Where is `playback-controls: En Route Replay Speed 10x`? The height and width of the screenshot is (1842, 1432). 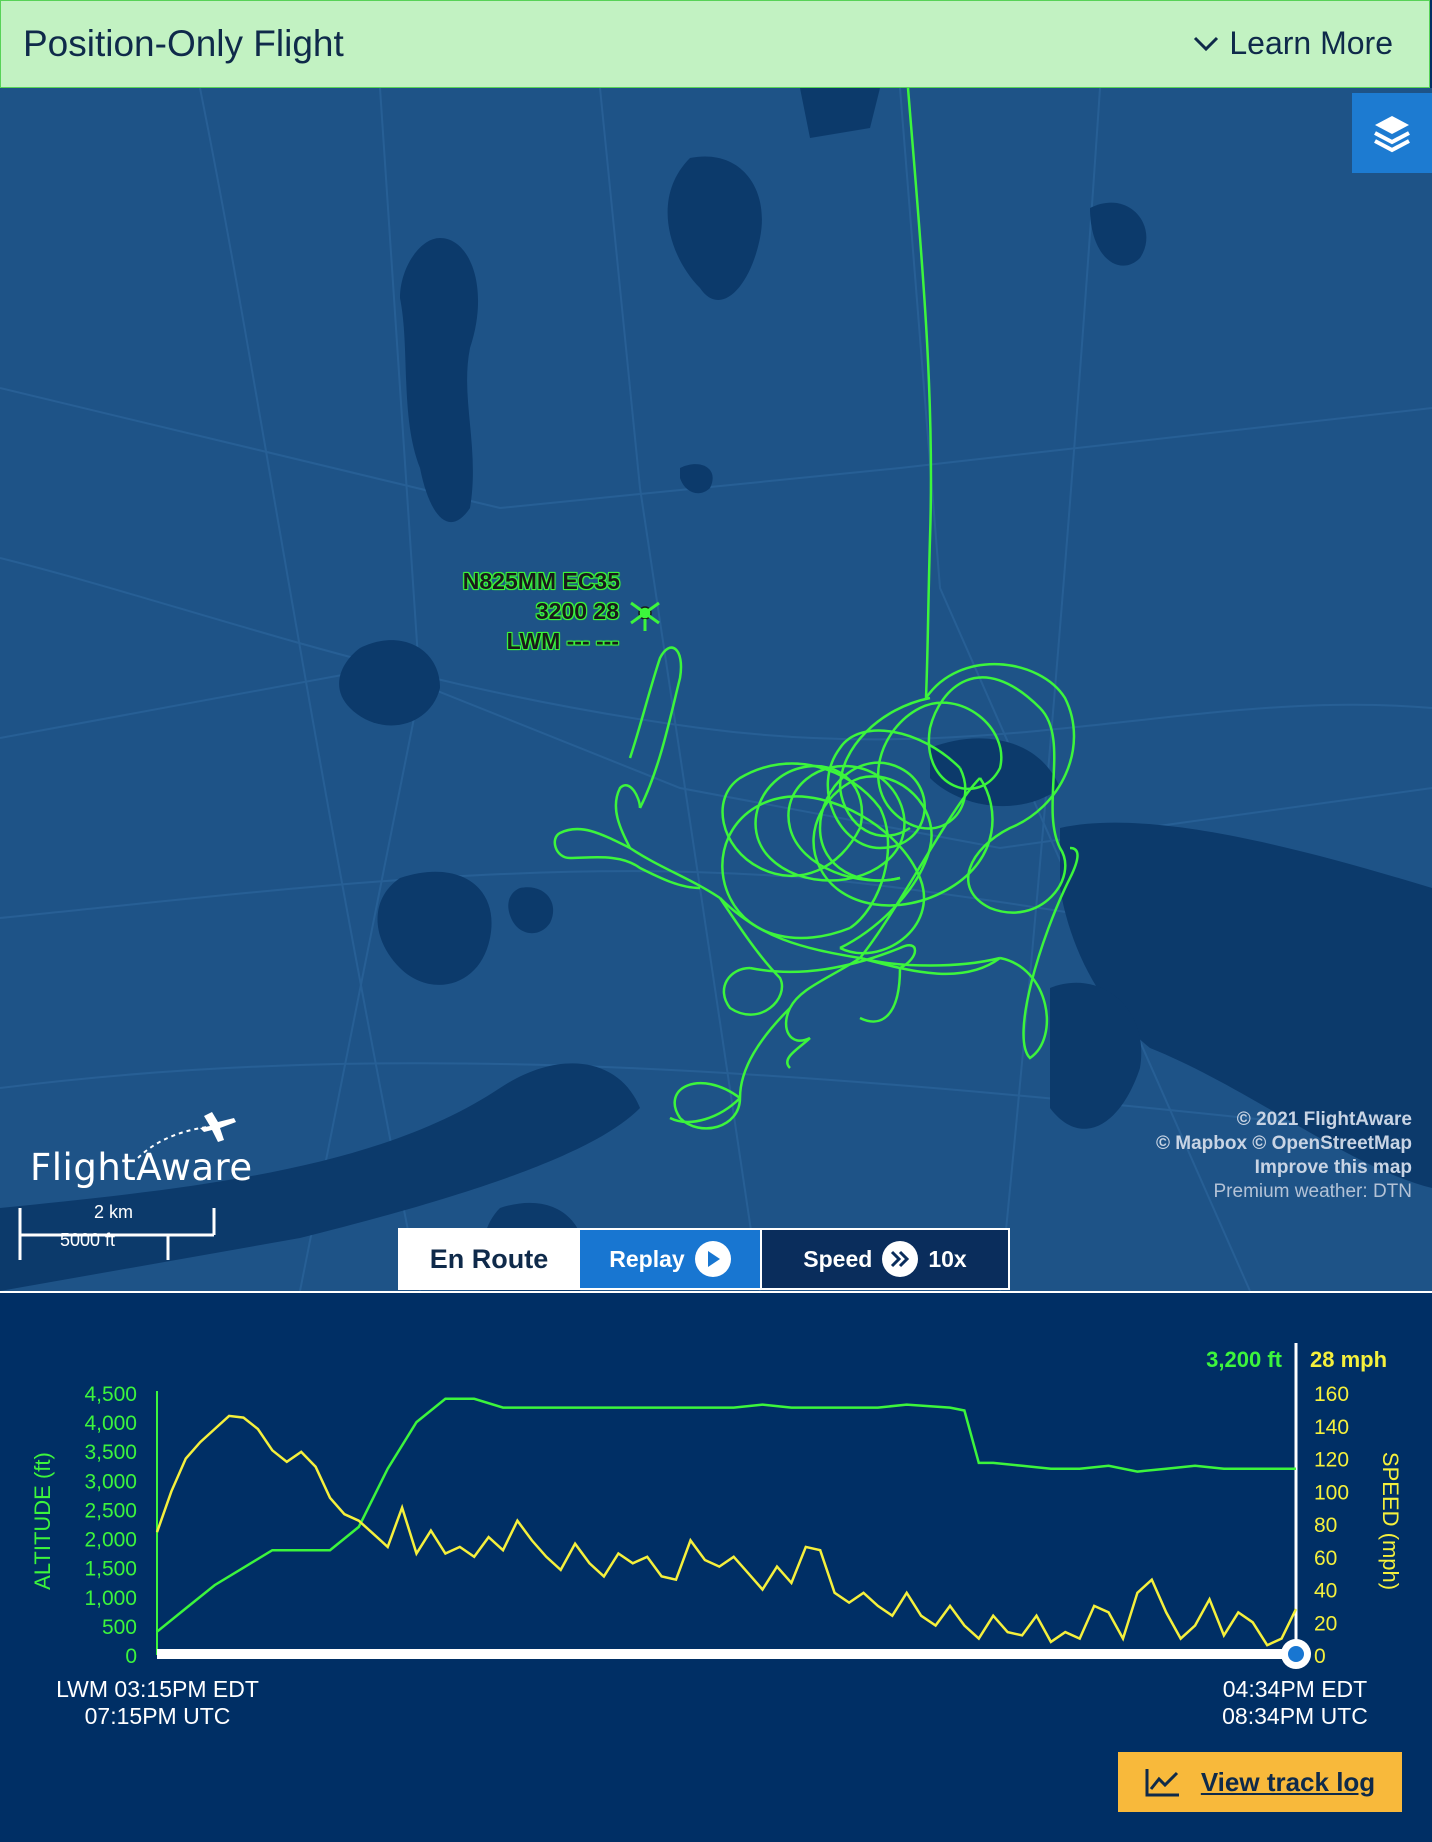
playback-controls: En Route Replay Speed 10x is located at coordinates (704, 1259).